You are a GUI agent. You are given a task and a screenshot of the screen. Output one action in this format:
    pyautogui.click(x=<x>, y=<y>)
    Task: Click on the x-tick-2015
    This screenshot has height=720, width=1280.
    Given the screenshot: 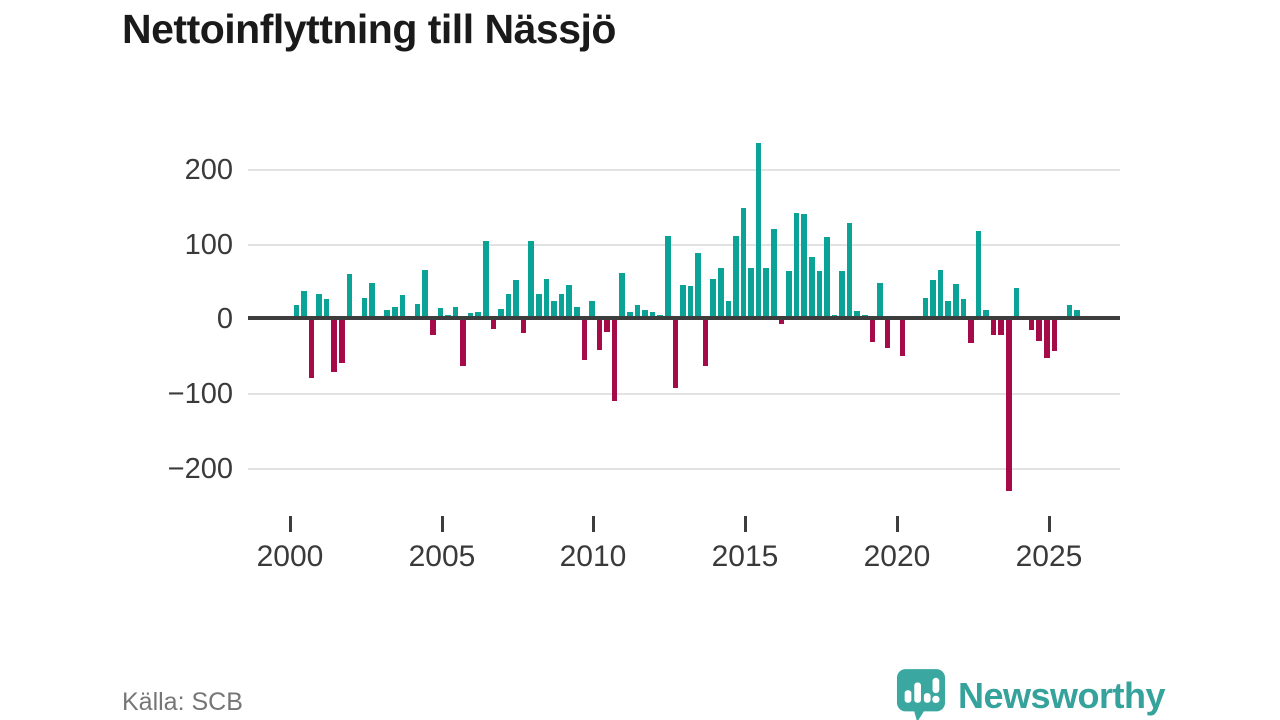 What is the action you would take?
    pyautogui.click(x=745, y=524)
    